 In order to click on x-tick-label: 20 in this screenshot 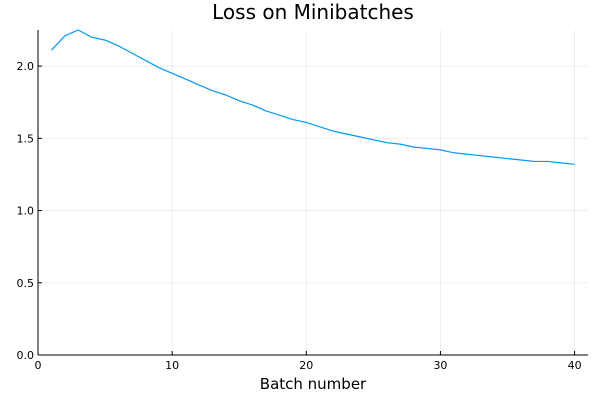, I will do `click(306, 365)`.